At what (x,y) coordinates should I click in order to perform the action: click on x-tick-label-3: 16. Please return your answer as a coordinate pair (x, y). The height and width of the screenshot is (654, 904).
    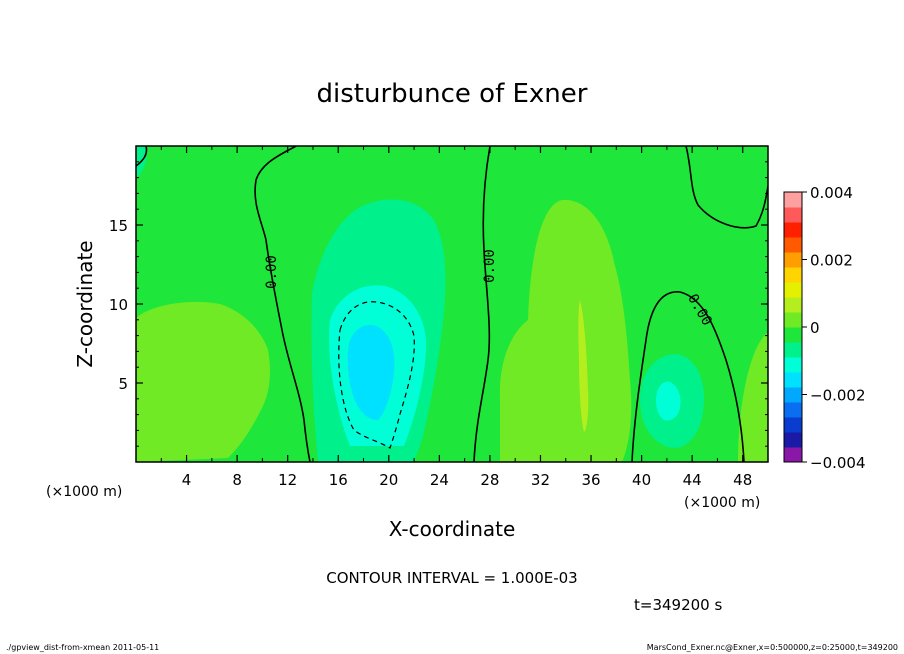
    Looking at the image, I should click on (338, 480).